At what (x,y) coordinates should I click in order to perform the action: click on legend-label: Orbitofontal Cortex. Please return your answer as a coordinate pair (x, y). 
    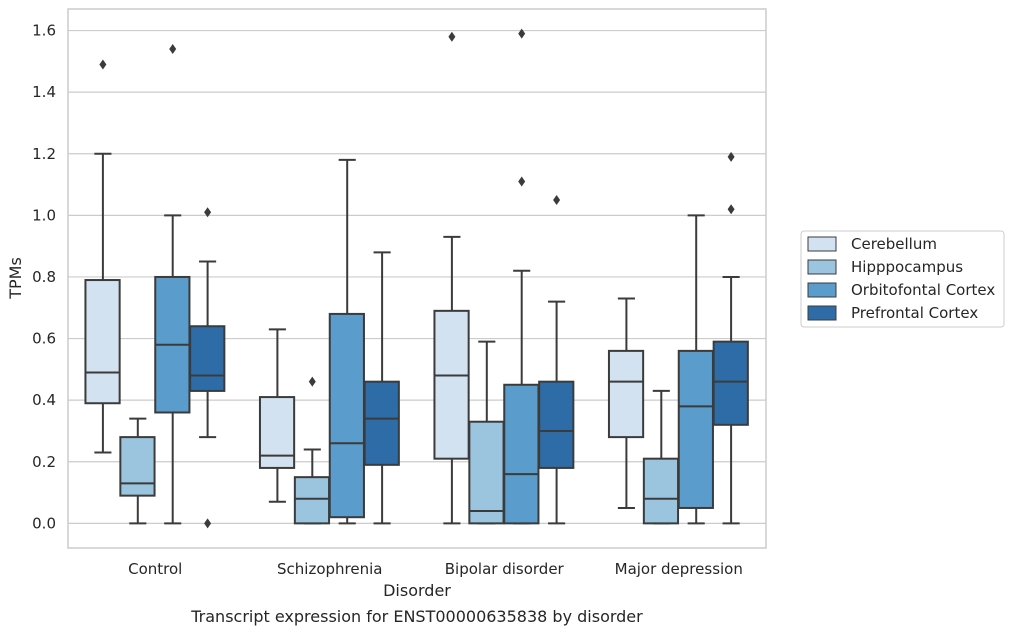
    Looking at the image, I should click on (923, 290).